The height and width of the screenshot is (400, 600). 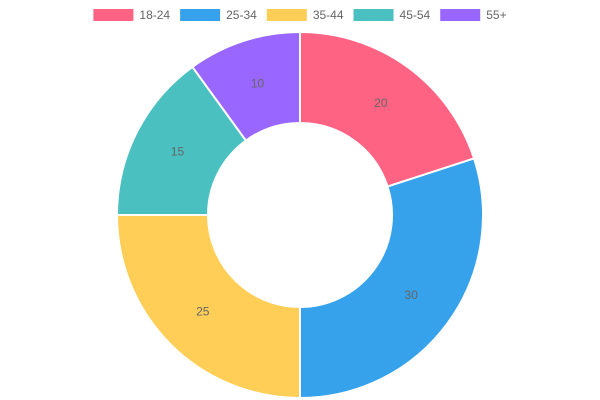 What do you see at coordinates (415, 15) in the screenshot?
I see `legend-label: 45-54` at bounding box center [415, 15].